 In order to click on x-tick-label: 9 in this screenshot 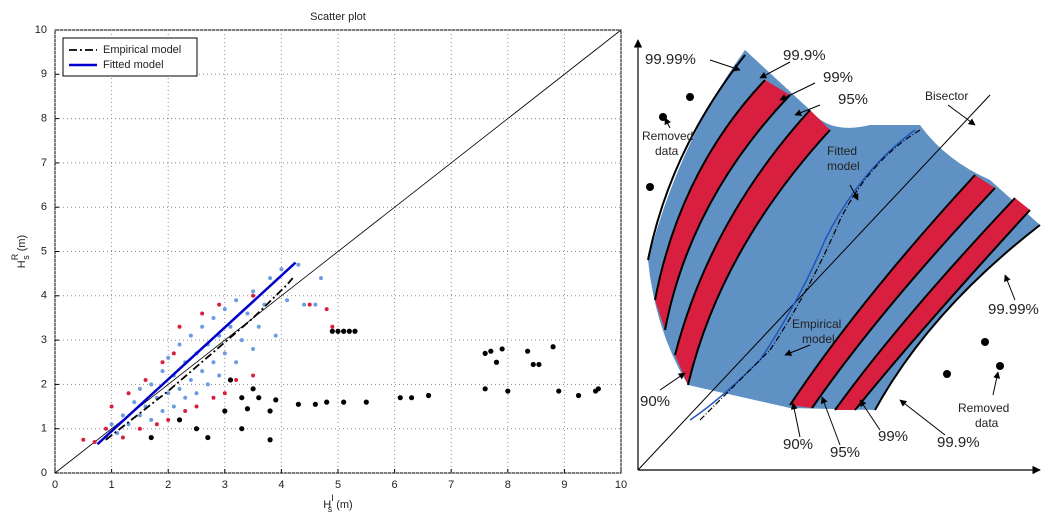, I will do `click(564, 485)`.